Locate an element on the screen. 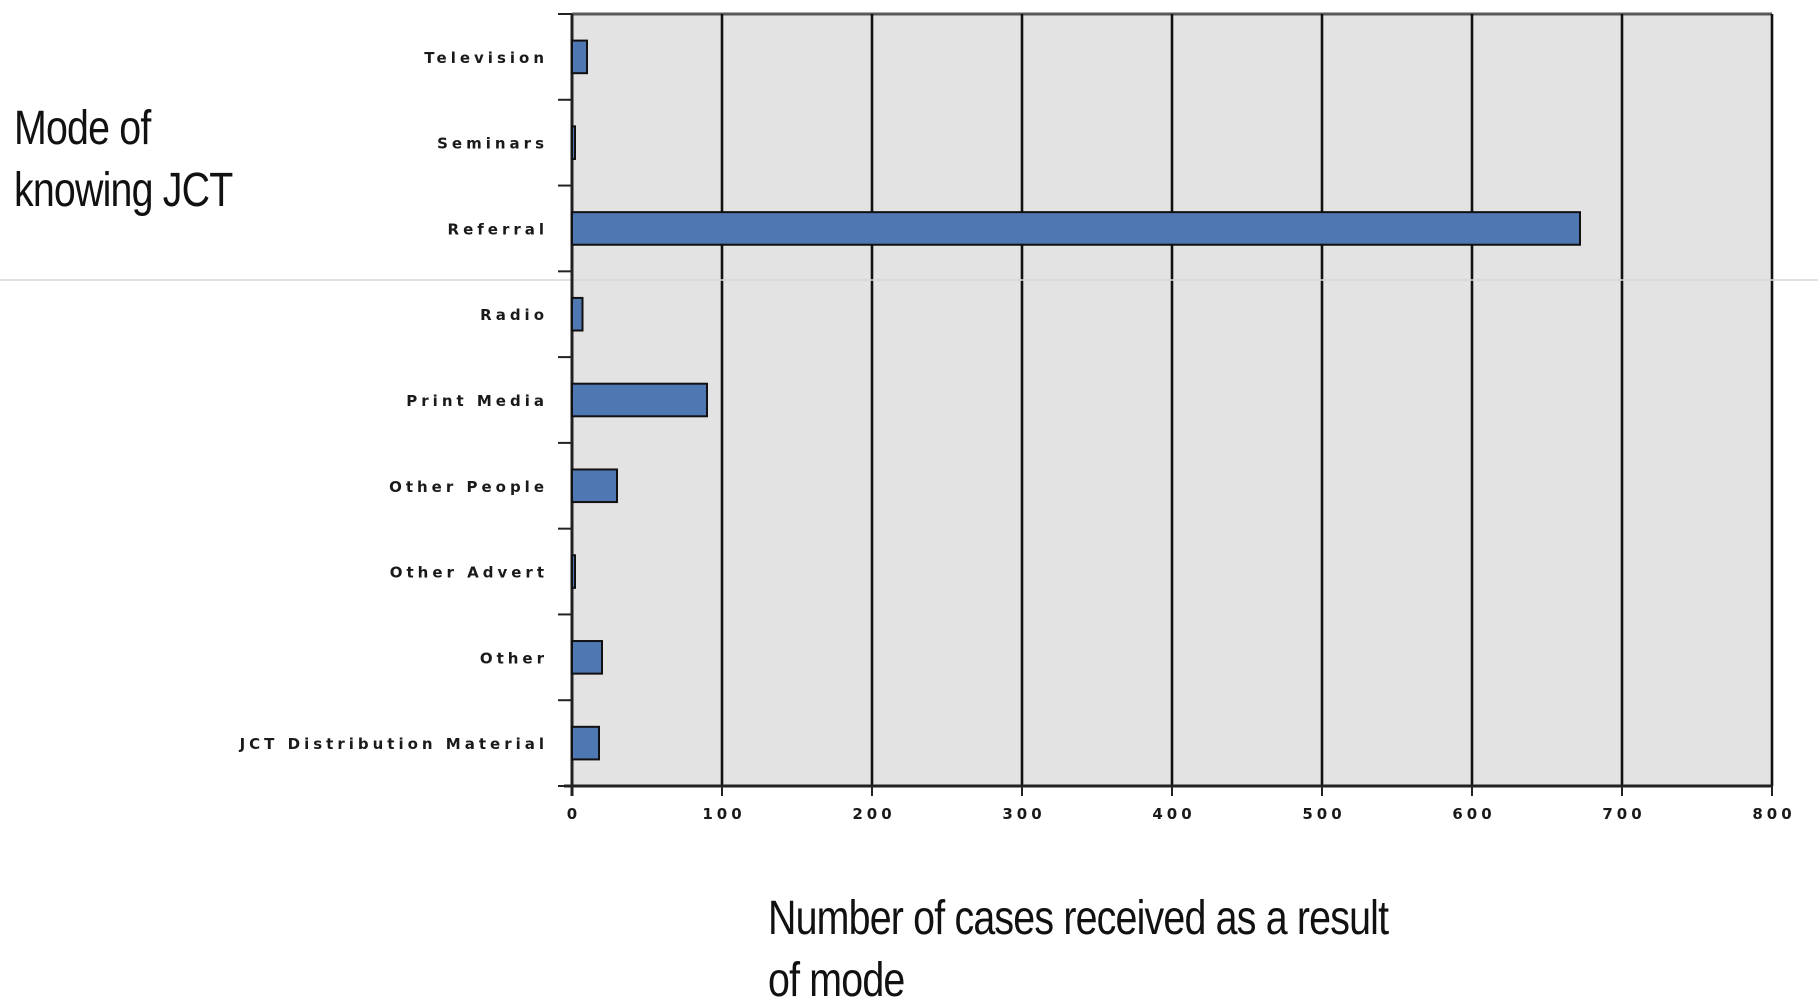  x-tick-label-300: 300 is located at coordinates (1023, 814).